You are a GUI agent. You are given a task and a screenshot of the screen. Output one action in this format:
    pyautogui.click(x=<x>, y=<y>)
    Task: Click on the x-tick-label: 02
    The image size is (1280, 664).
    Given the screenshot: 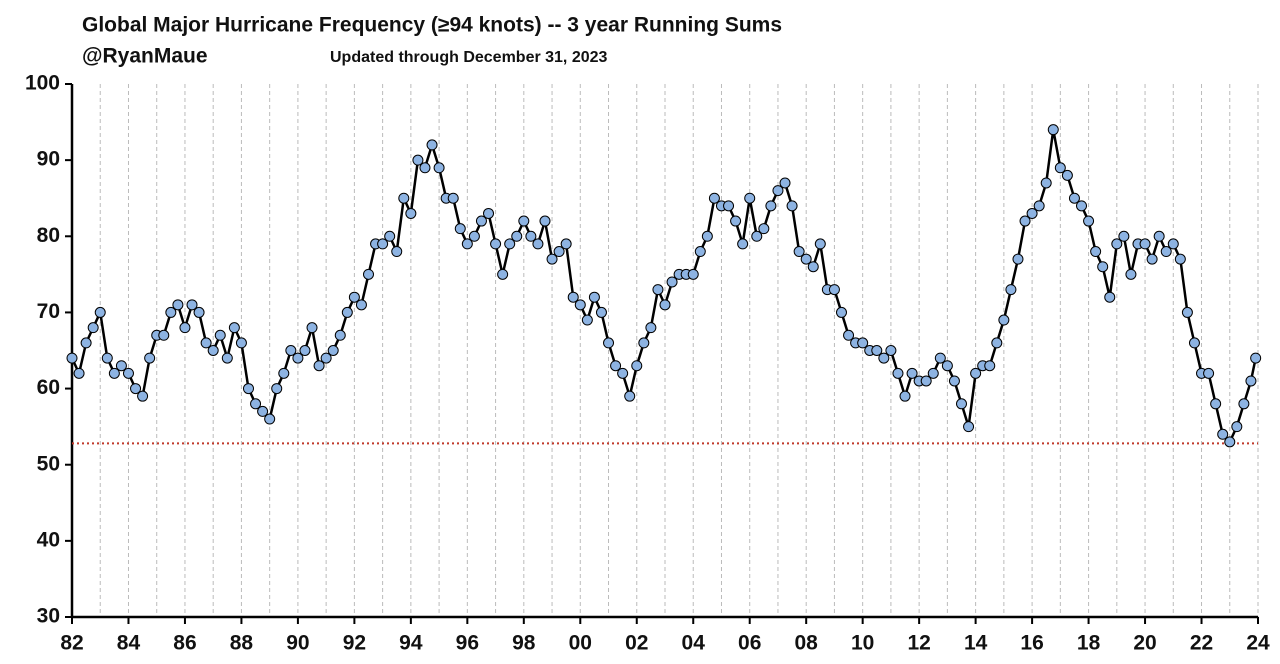 What is the action you would take?
    pyautogui.click(x=636, y=643)
    